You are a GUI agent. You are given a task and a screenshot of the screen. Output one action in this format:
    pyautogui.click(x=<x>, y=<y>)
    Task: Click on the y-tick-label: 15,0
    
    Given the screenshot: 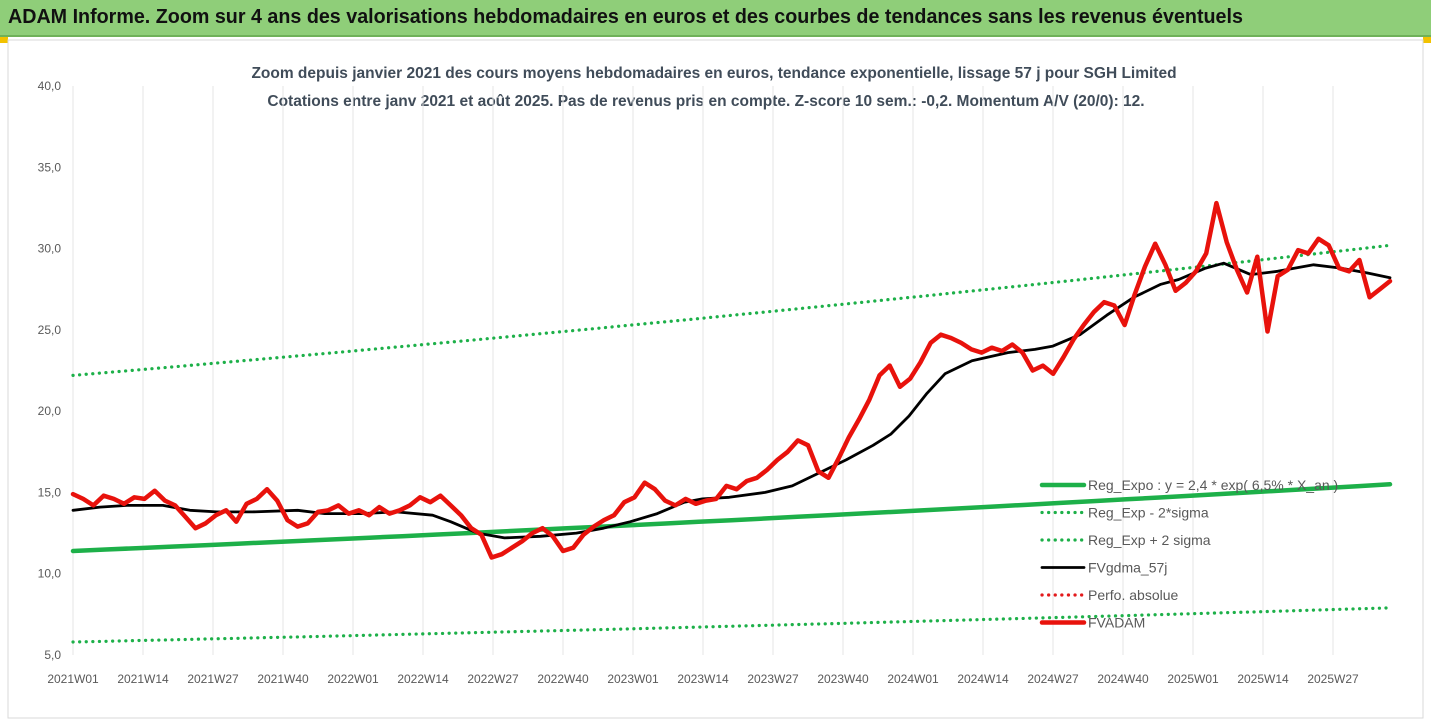 What is the action you would take?
    pyautogui.click(x=50, y=492)
    